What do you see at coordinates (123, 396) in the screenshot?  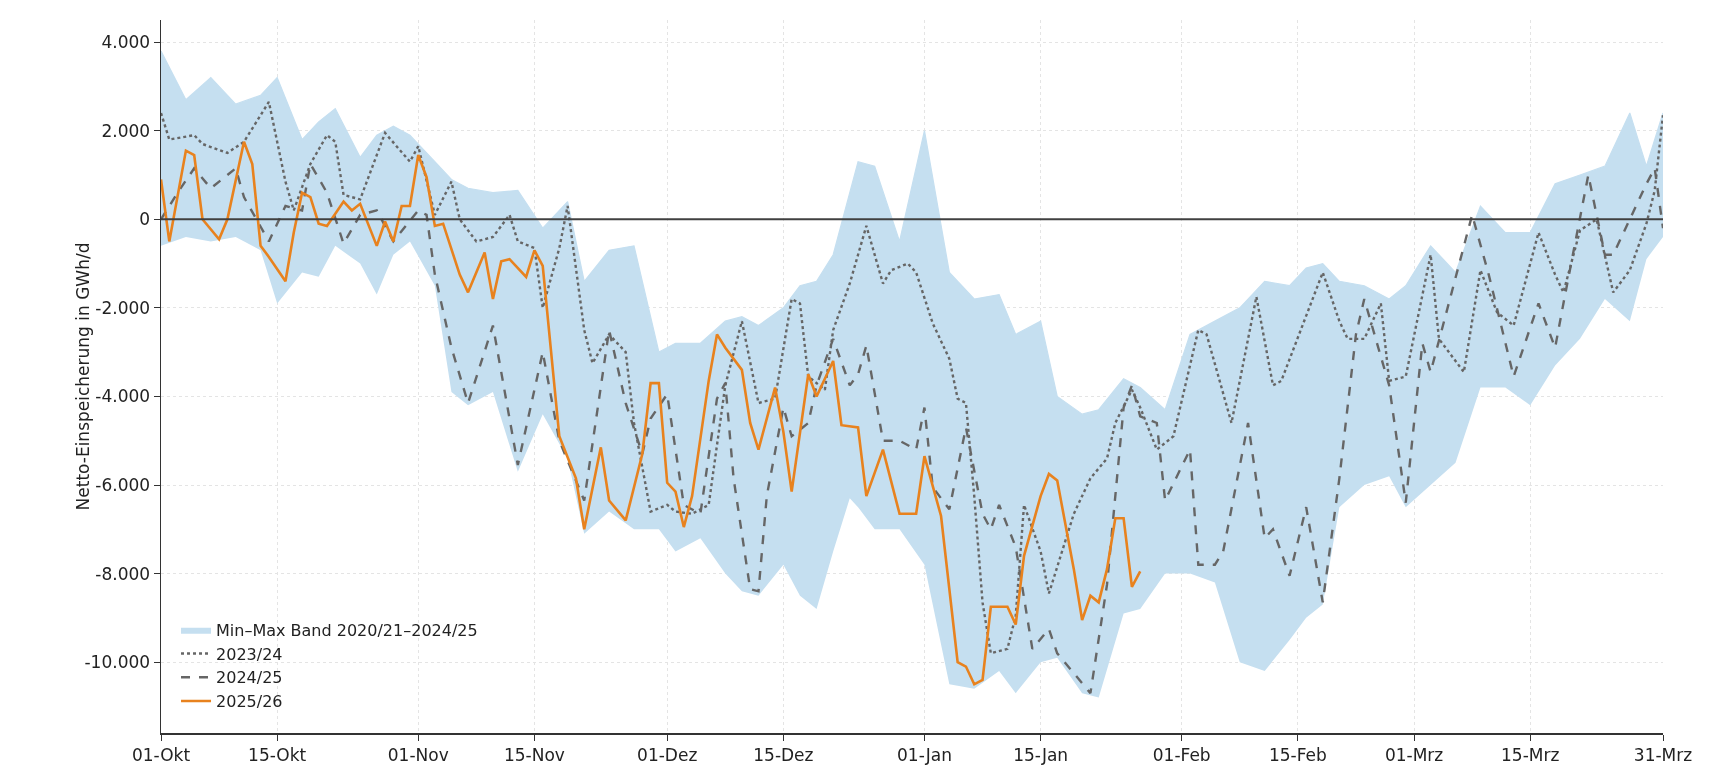 I see `y-tick-label: -4.000` at bounding box center [123, 396].